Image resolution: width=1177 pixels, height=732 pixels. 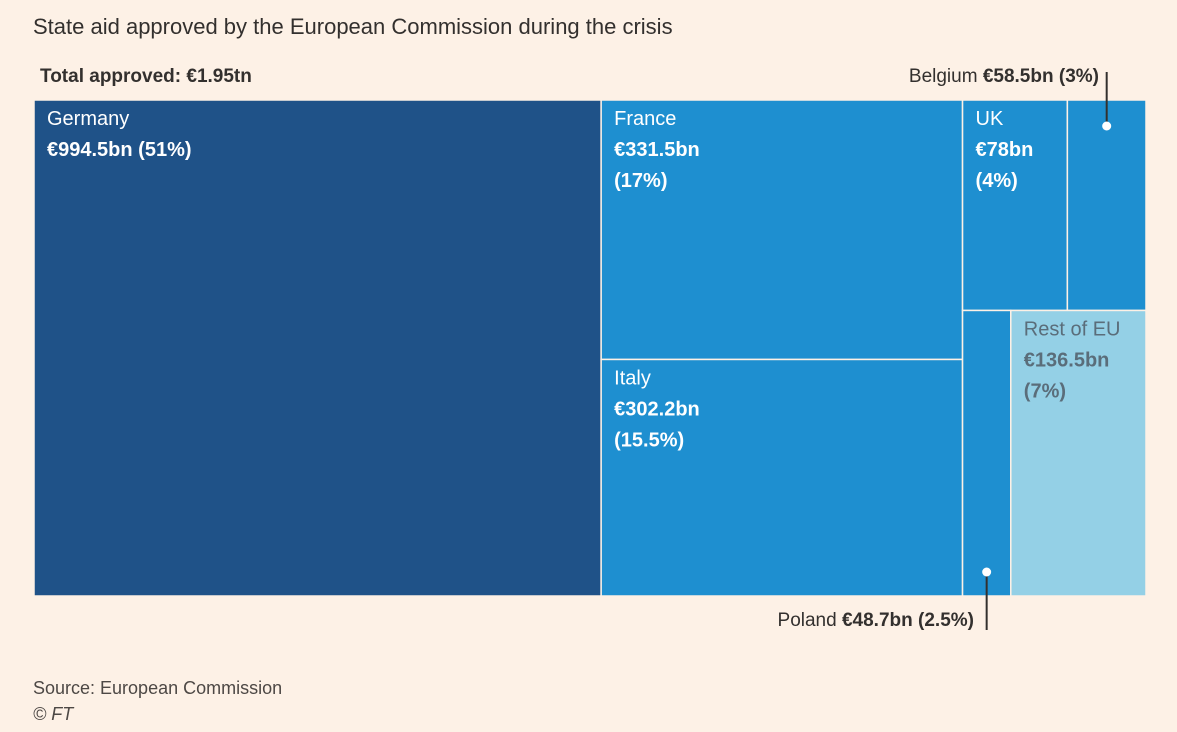 I want to click on rest-of-eu-value-label: €136.5bn, so click(x=1067, y=360).